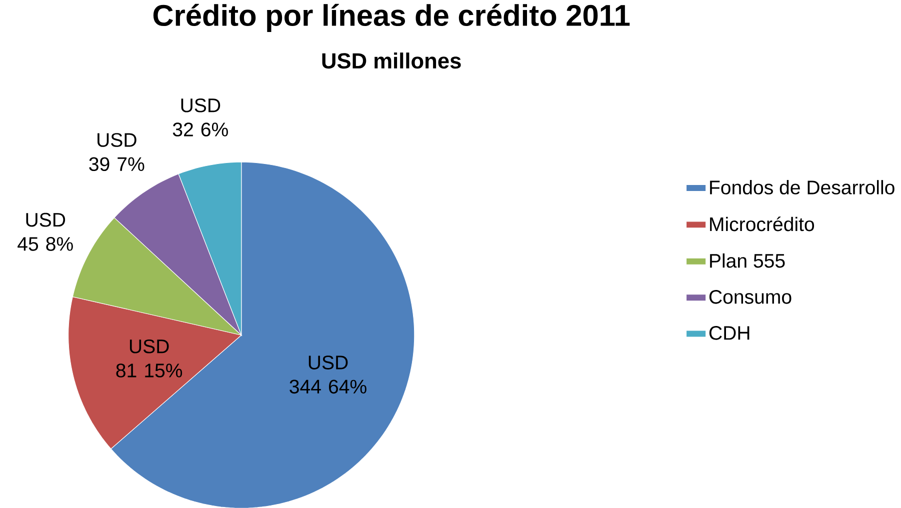  Describe the element at coordinates (729, 333) in the screenshot. I see `legend-label: CDH` at that location.